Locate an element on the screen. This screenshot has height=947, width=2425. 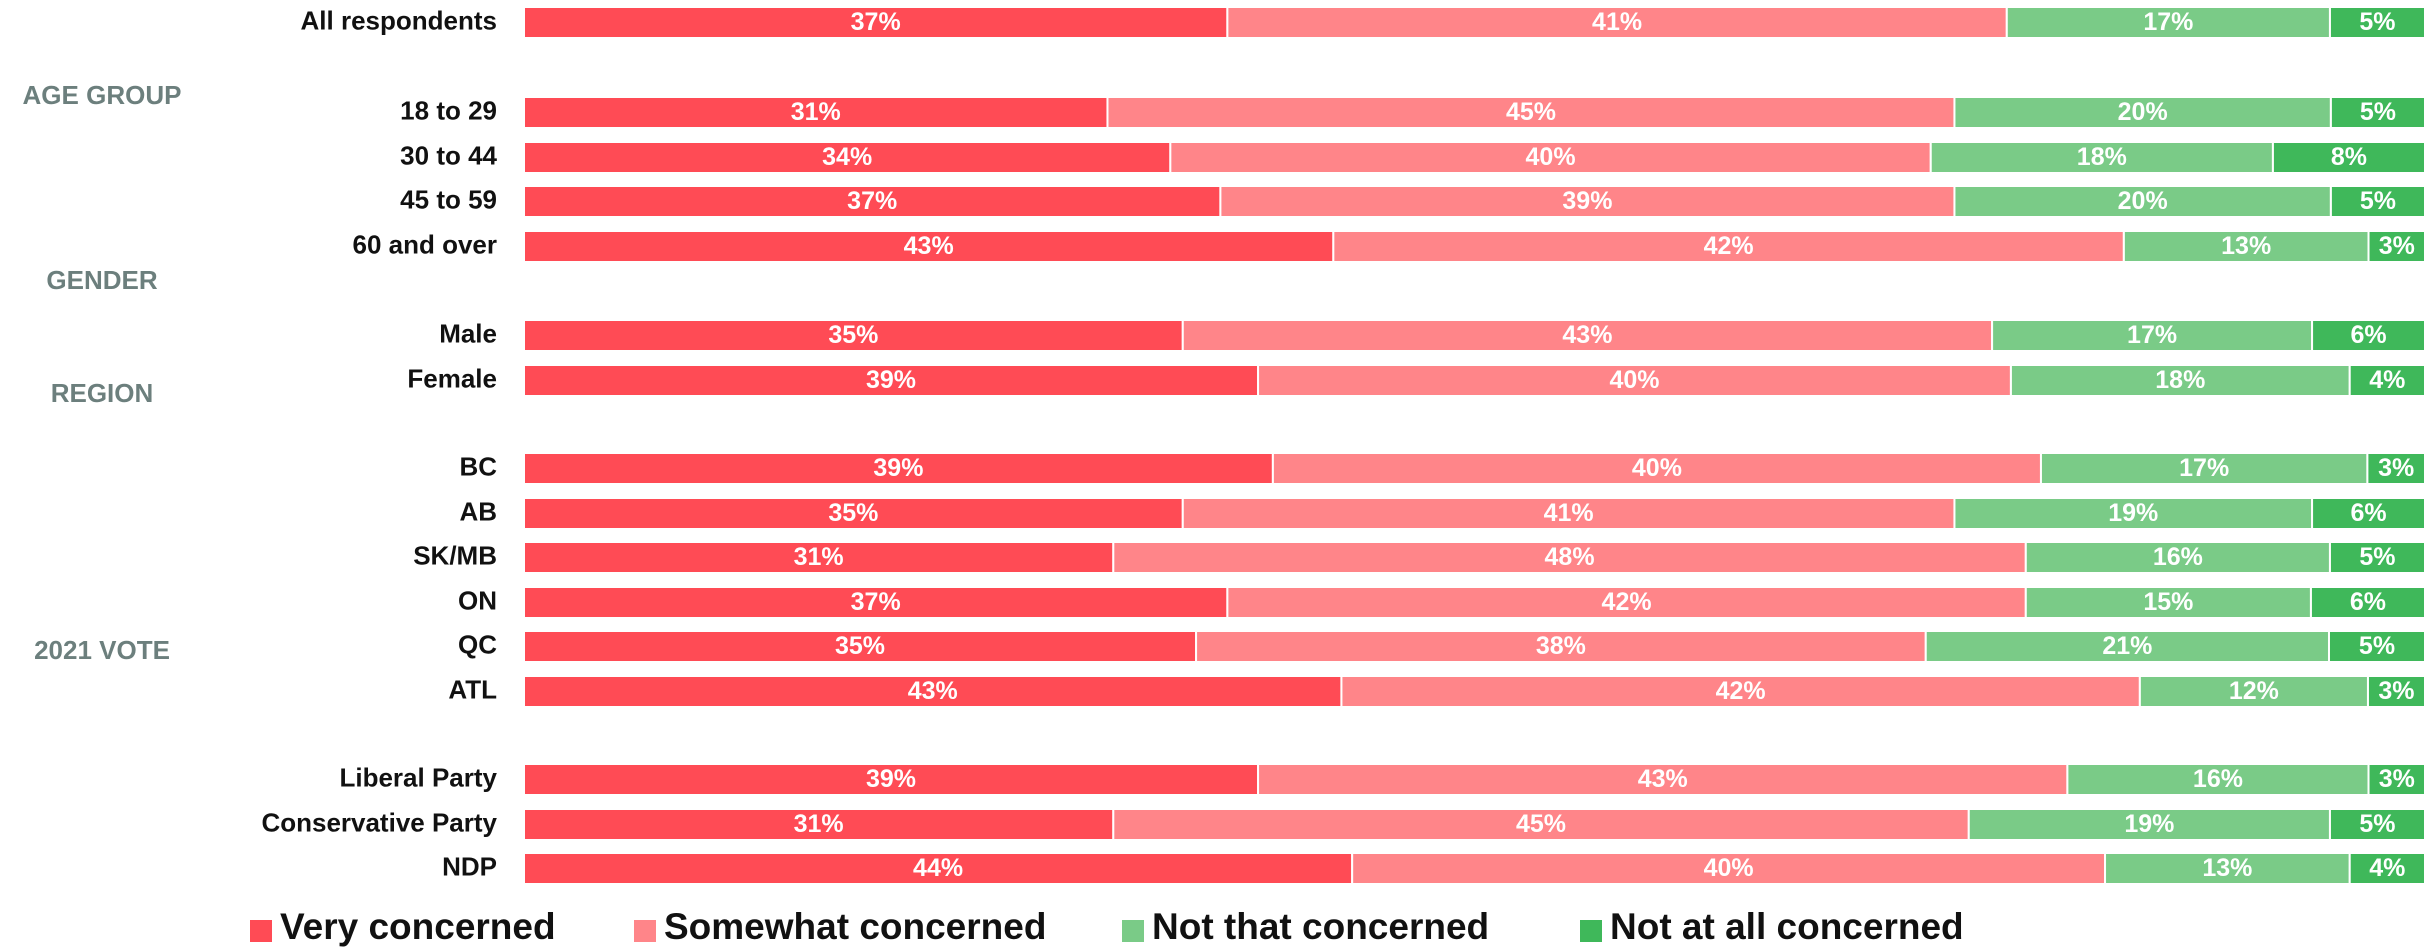
data-label-liberal-party-not-that-concerned: 16% is located at coordinates (2218, 779).